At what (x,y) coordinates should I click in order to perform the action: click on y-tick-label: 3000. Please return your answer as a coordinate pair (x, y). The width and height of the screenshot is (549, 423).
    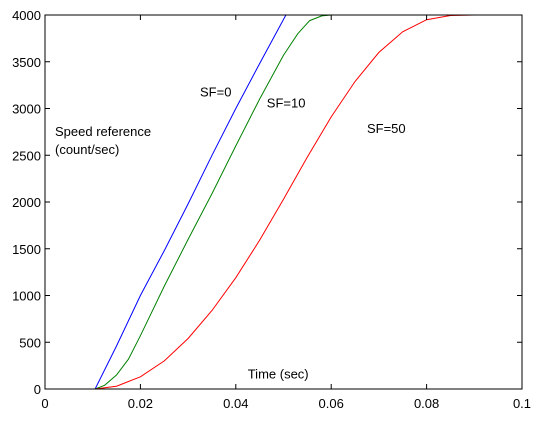
    Looking at the image, I should click on (26, 109).